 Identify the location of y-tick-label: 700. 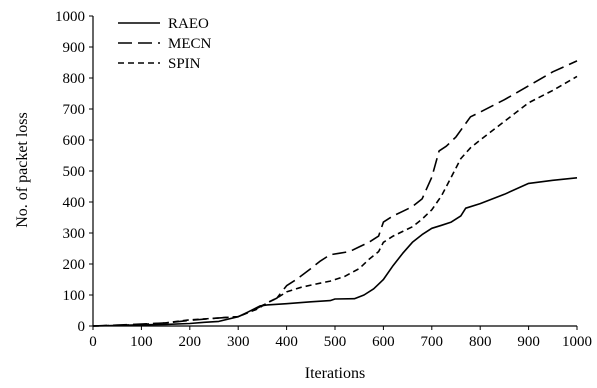
(74, 110).